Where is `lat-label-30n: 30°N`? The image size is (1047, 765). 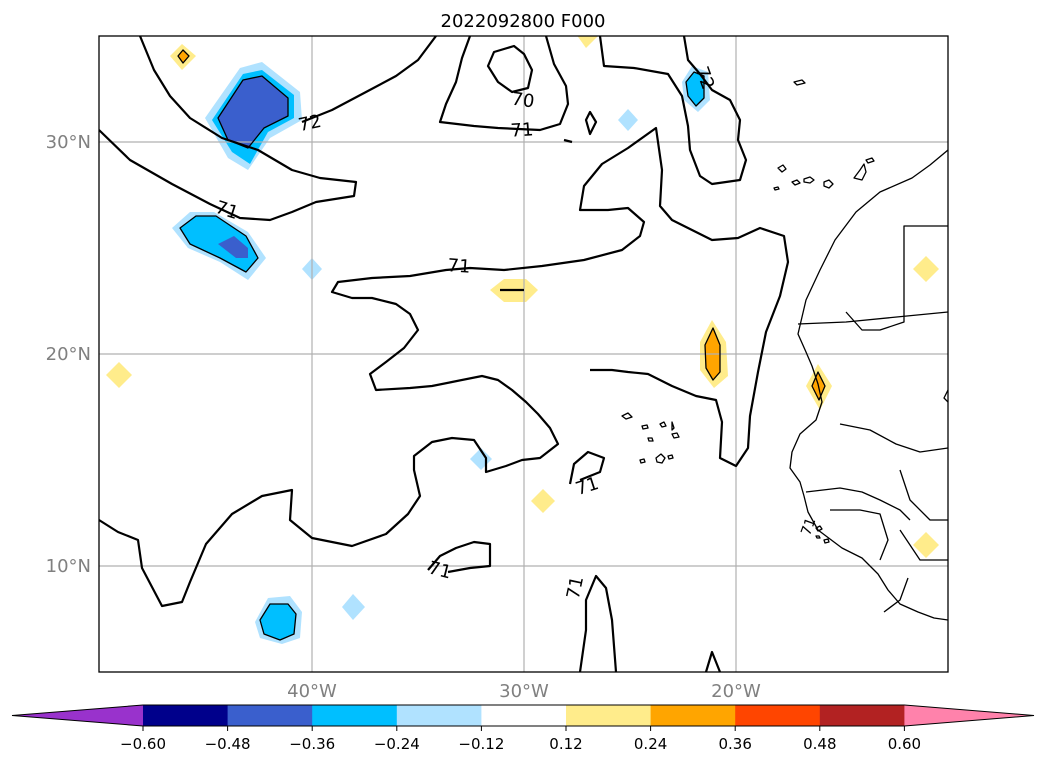 lat-label-30n: 30°N is located at coordinates (68, 142).